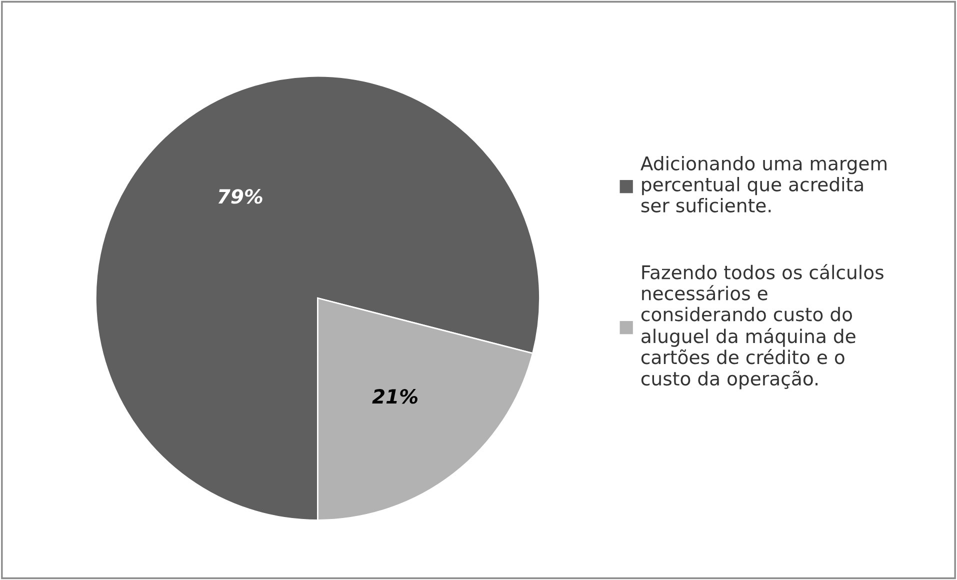 The width and height of the screenshot is (957, 580). I want to click on data-label: 21%, so click(395, 396).